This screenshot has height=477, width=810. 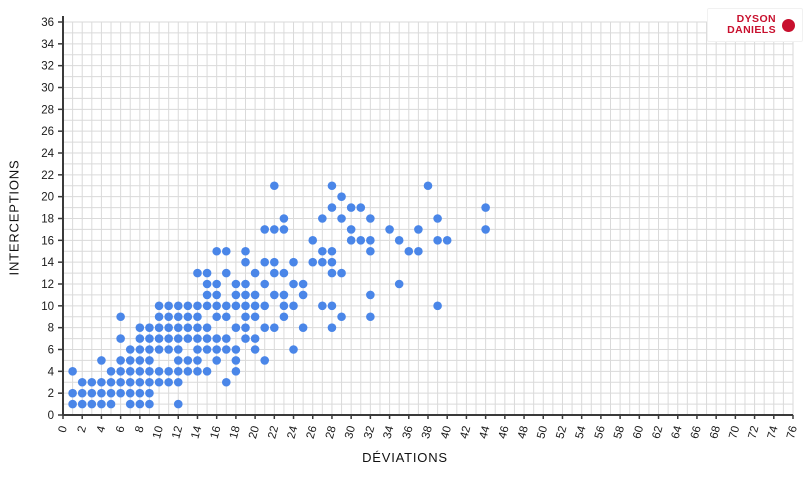 I want to click on y-tick-label: 20, so click(x=47, y=198).